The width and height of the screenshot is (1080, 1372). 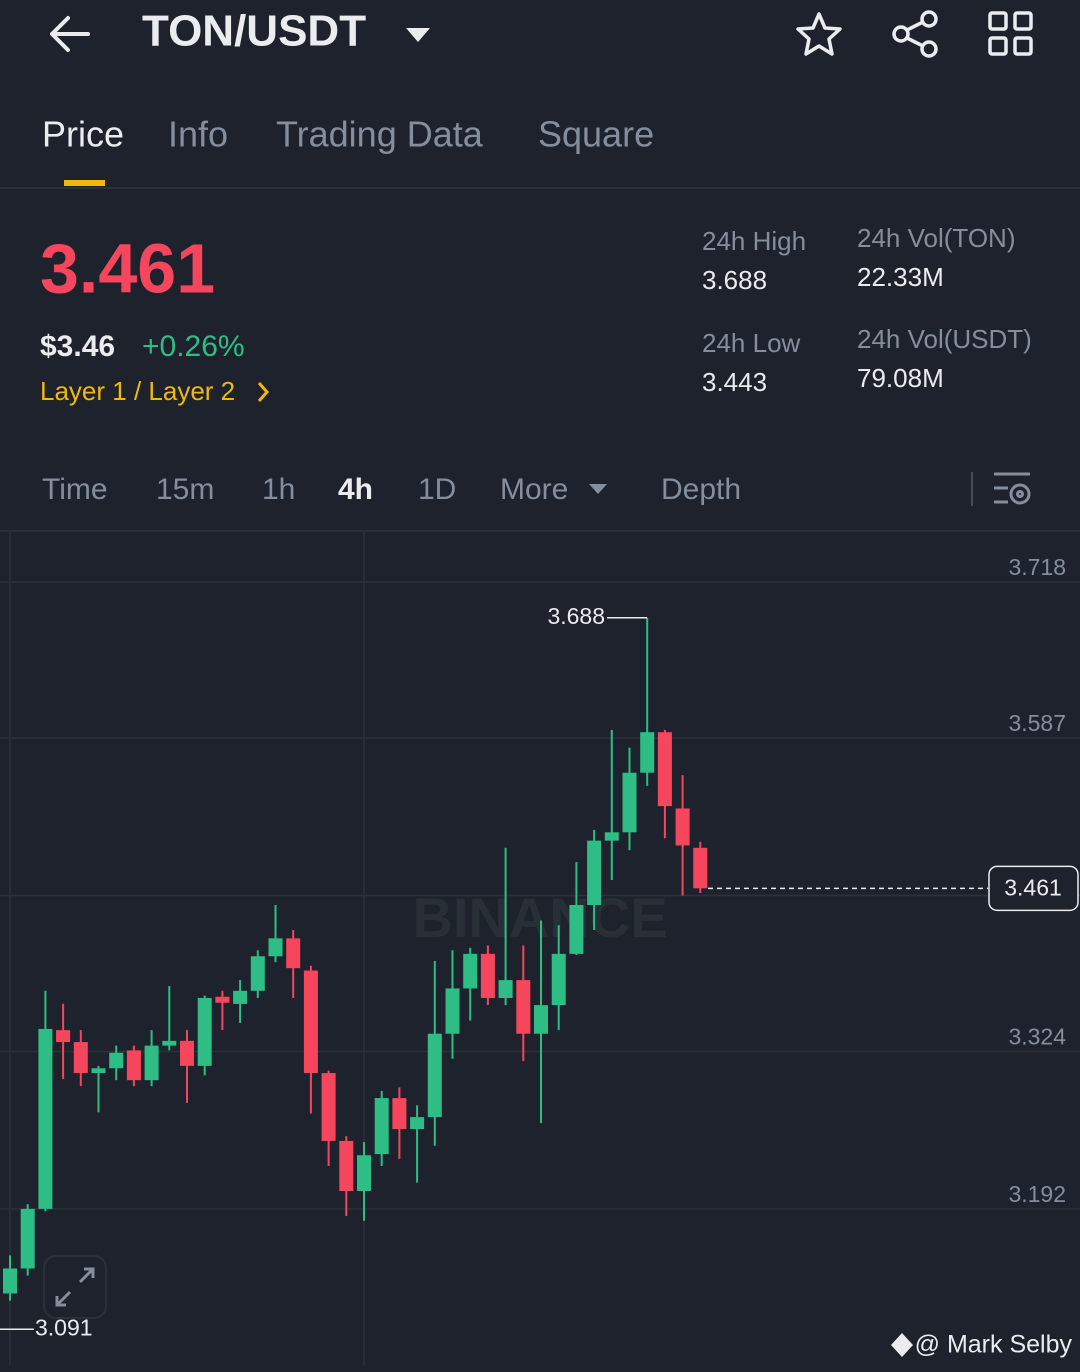 I want to click on interval-tab: 15m, so click(x=185, y=489).